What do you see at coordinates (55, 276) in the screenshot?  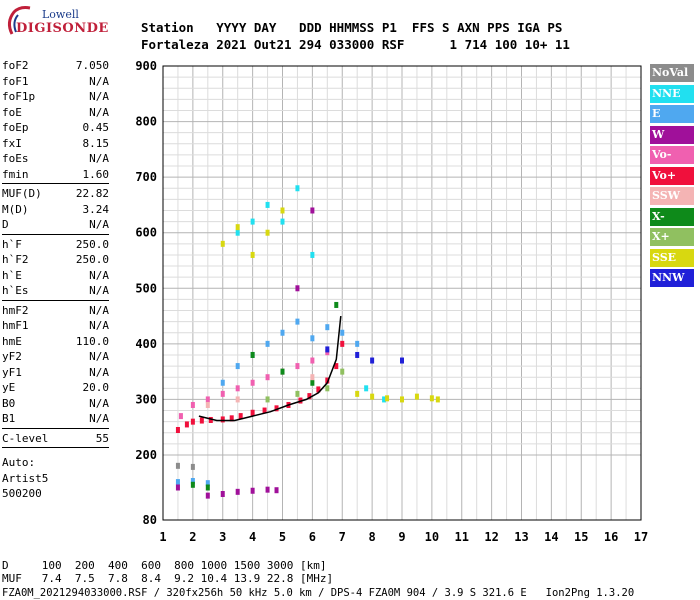 I see `param-row: h`E N/A` at bounding box center [55, 276].